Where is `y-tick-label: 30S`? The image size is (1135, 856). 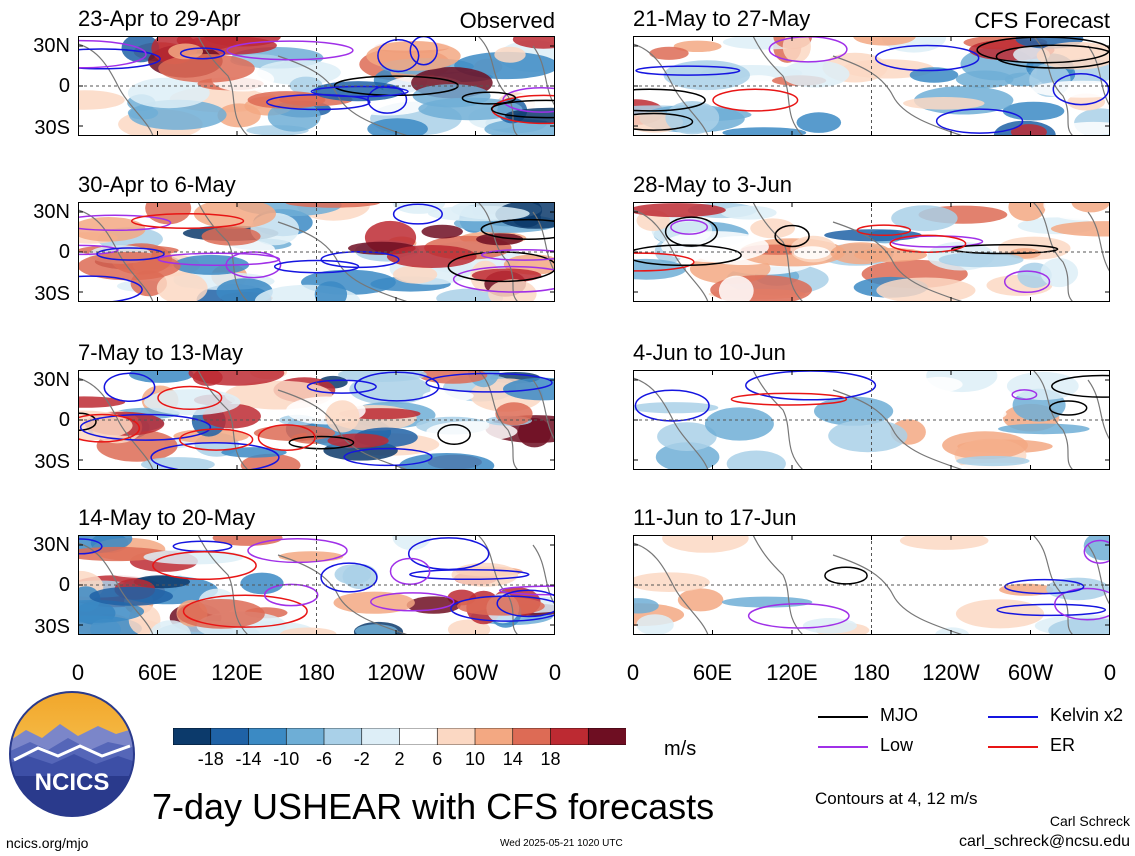
y-tick-label: 30S is located at coordinates (52, 627).